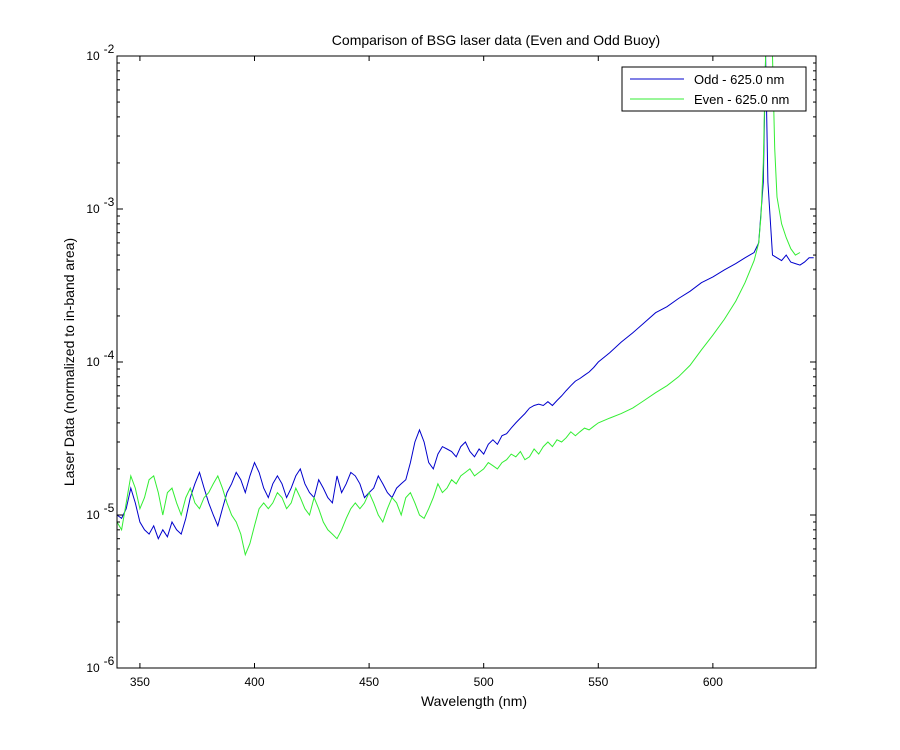 This screenshot has width=900, height=750. I want to click on legend-box, so click(714, 89).